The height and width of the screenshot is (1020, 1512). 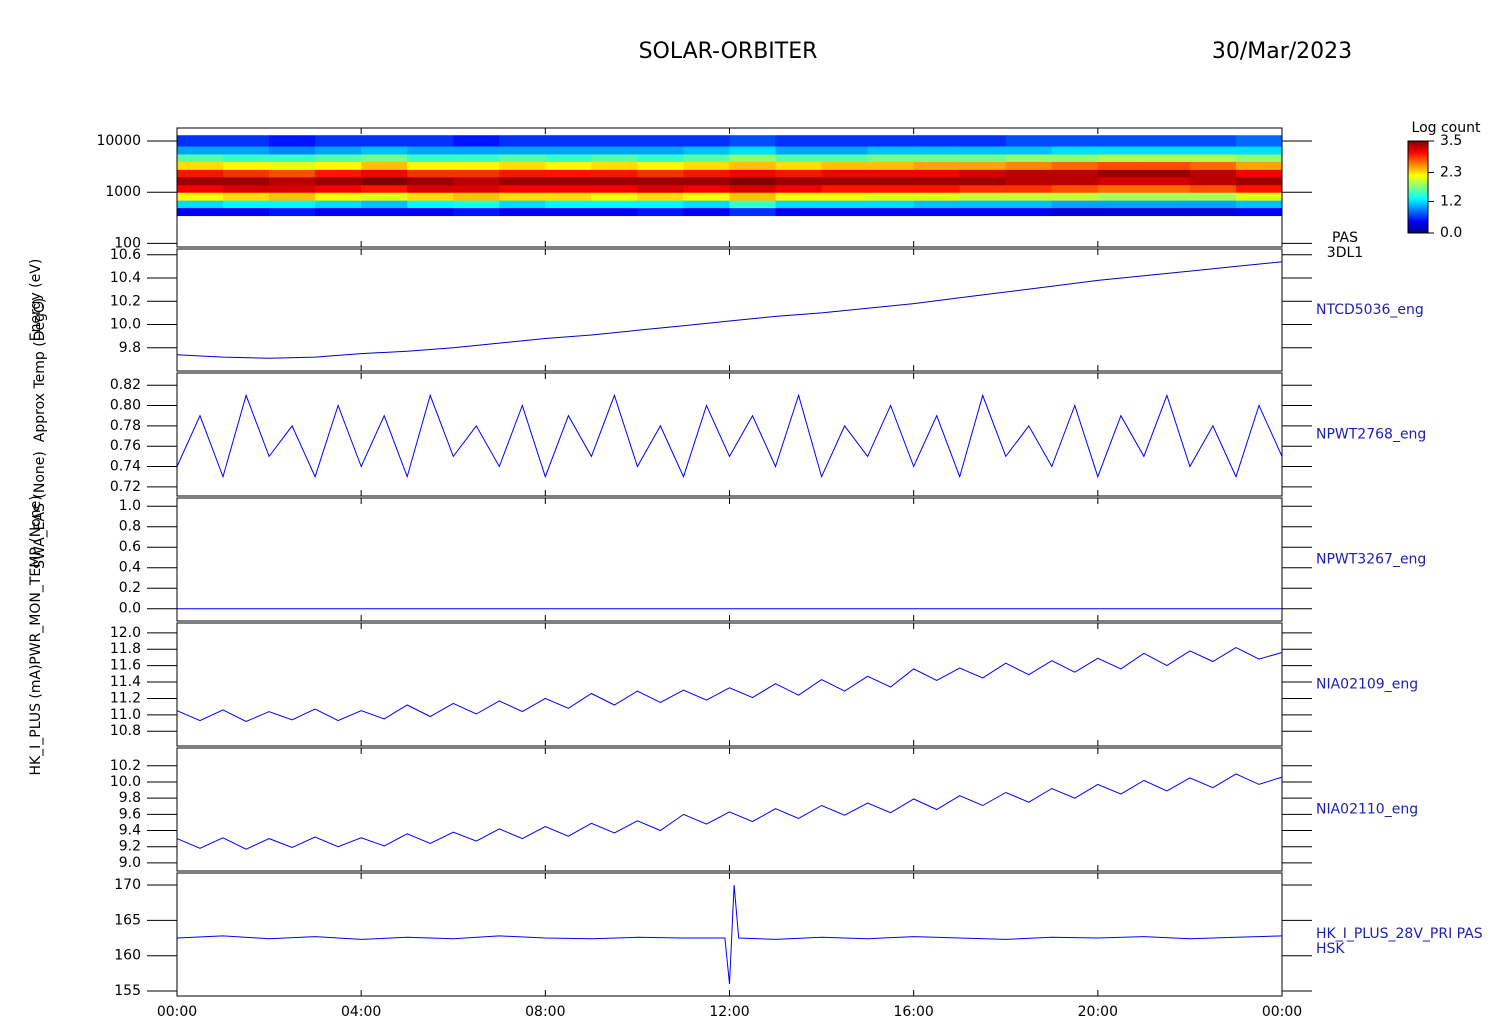 What do you see at coordinates (130, 527) in the screenshot?
I see `y-tick-label: 0.8` at bounding box center [130, 527].